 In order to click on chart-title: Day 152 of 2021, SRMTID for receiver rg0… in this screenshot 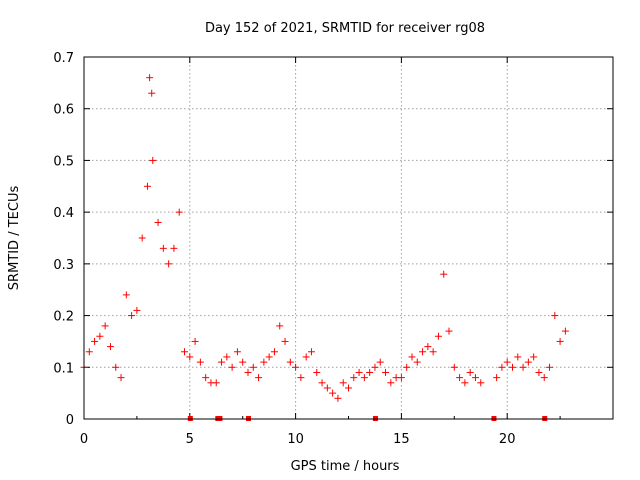, I will do `click(345, 28)`.